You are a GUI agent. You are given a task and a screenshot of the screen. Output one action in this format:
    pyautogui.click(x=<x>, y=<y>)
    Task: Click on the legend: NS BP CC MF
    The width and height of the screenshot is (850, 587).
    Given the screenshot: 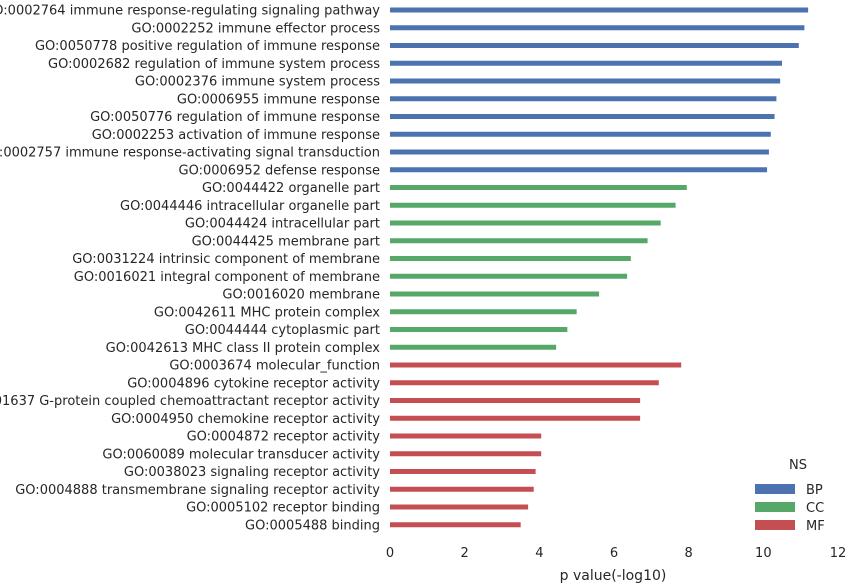 What is the action you would take?
    pyautogui.click(x=790, y=496)
    